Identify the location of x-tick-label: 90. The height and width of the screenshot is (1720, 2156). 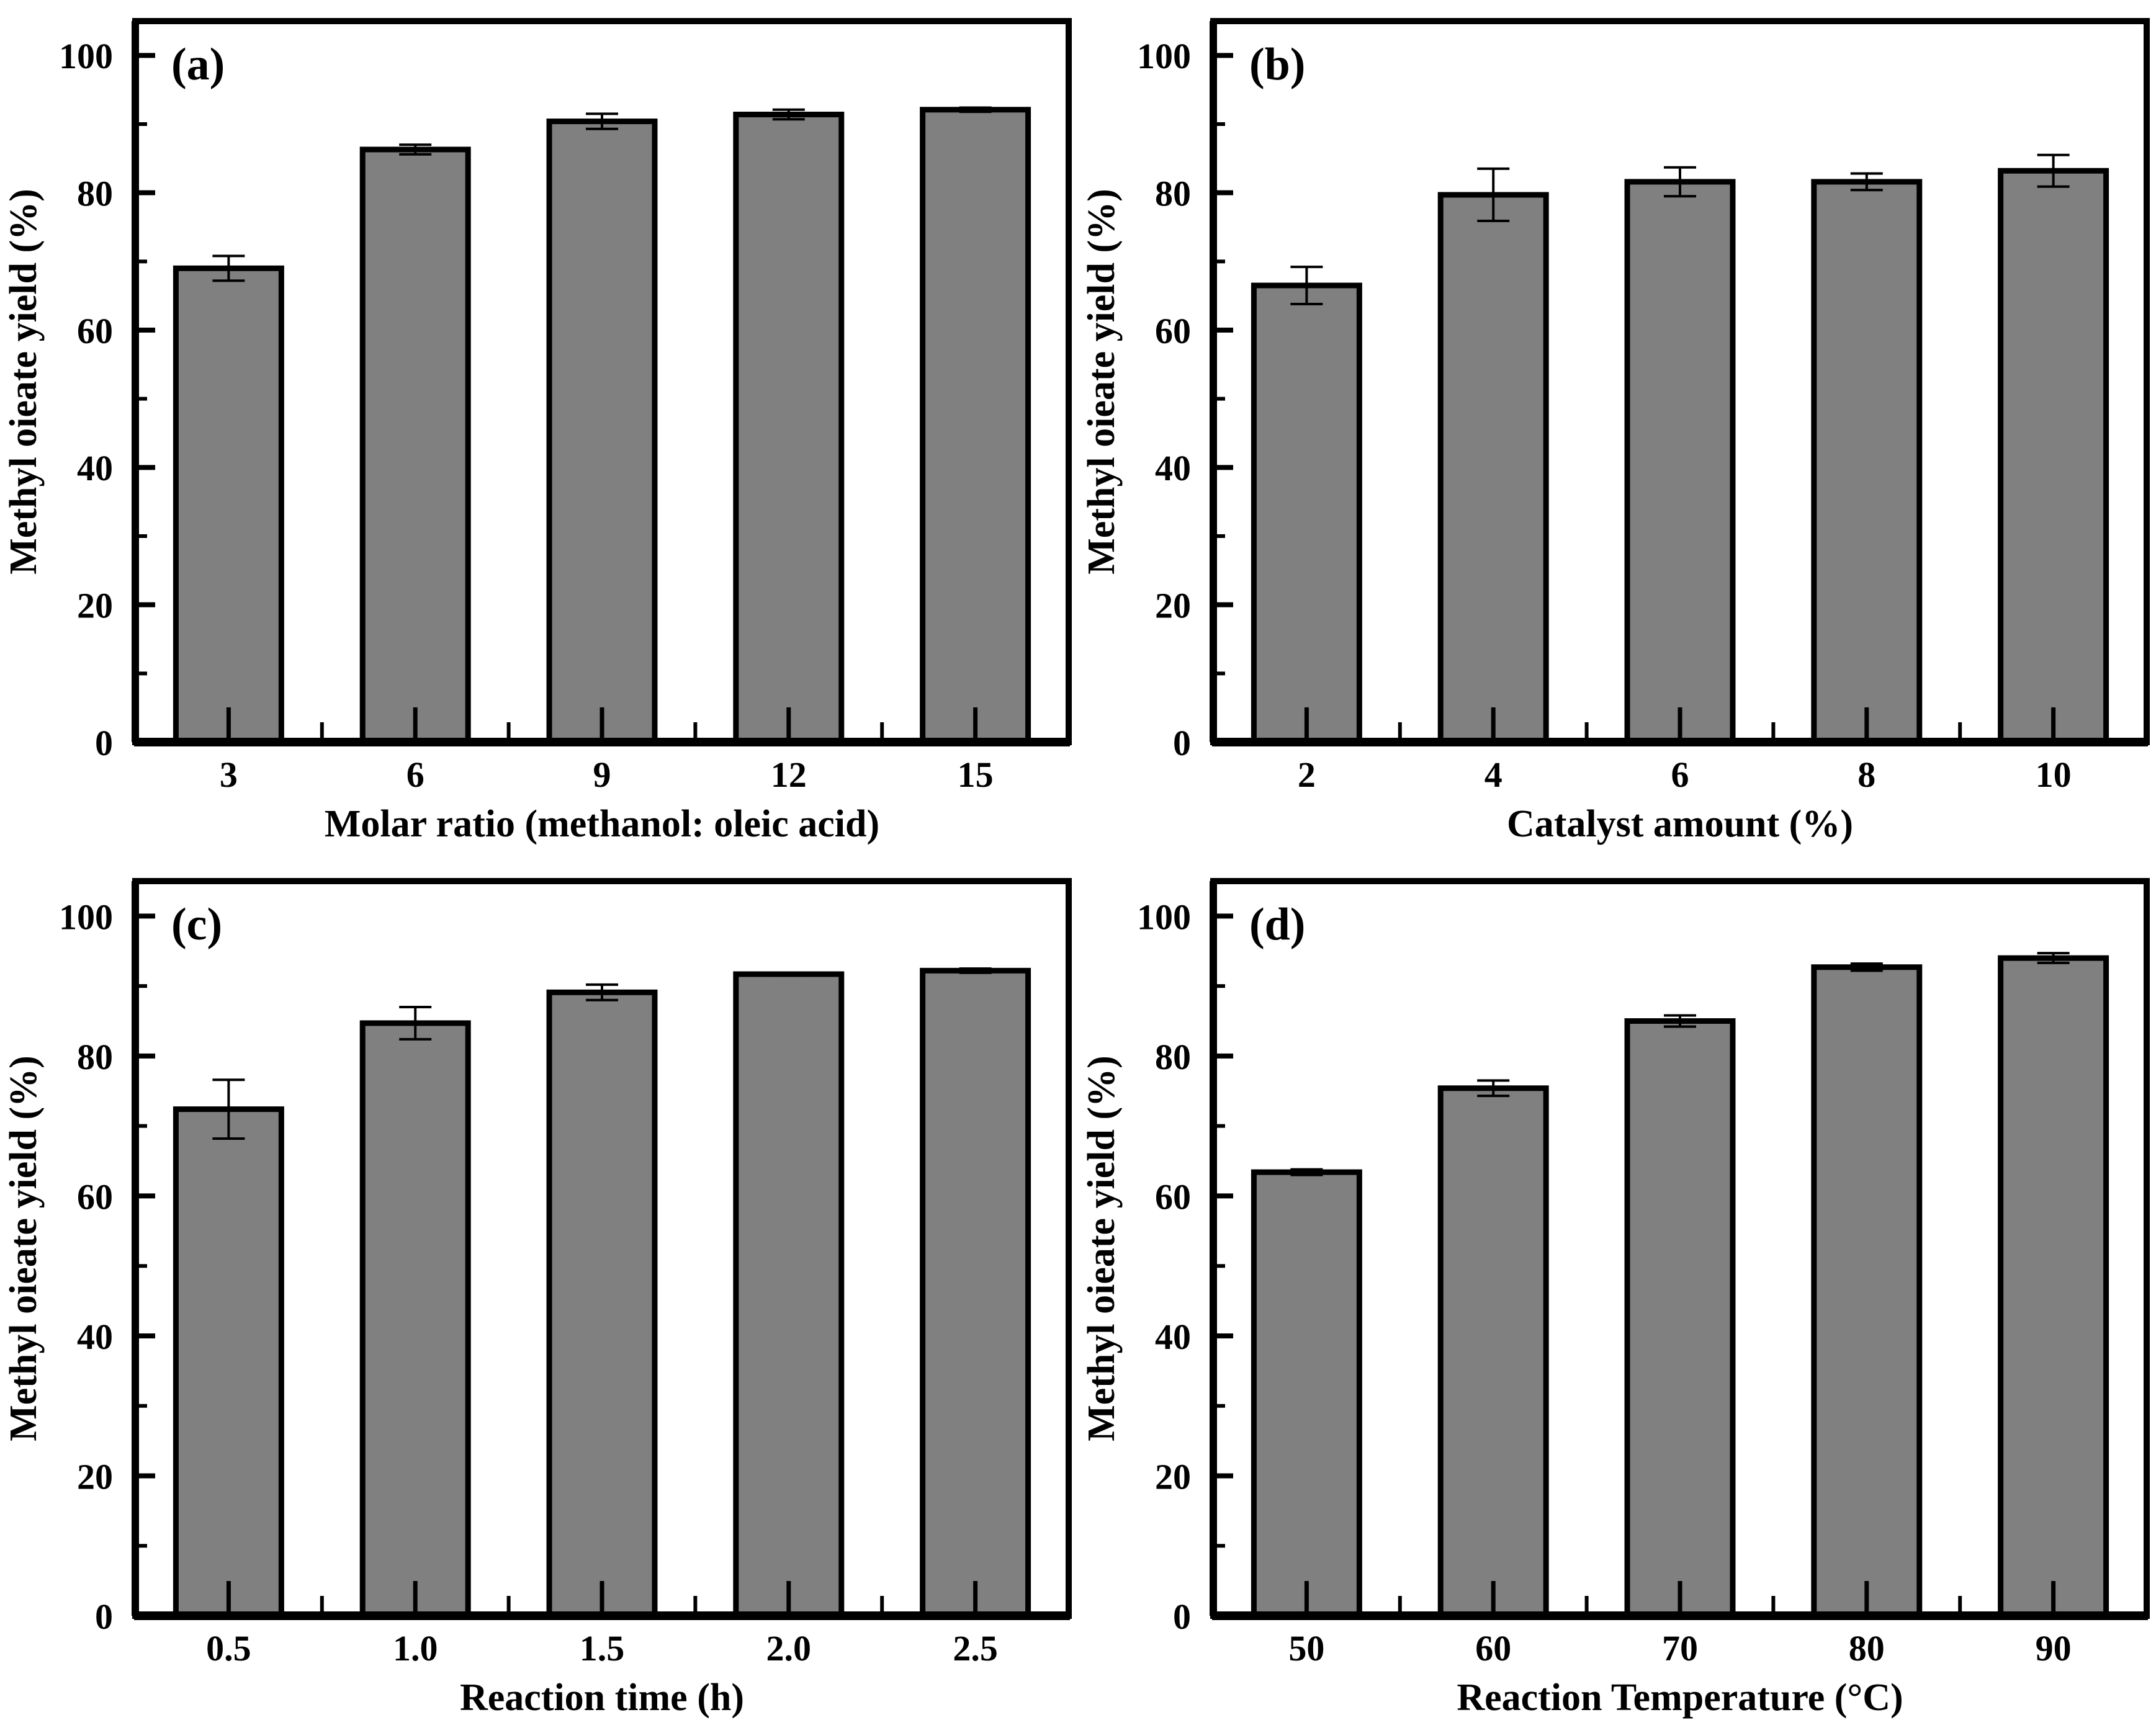
(2054, 1648).